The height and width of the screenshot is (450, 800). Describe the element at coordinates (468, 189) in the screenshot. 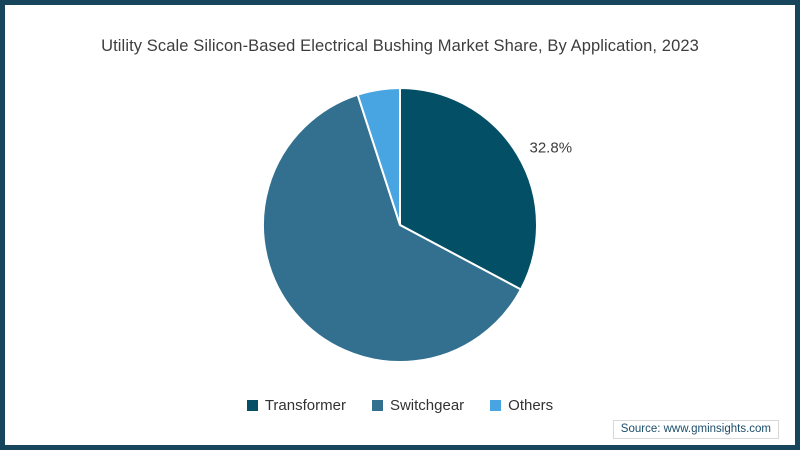

I see `pie-slice-transformer` at that location.